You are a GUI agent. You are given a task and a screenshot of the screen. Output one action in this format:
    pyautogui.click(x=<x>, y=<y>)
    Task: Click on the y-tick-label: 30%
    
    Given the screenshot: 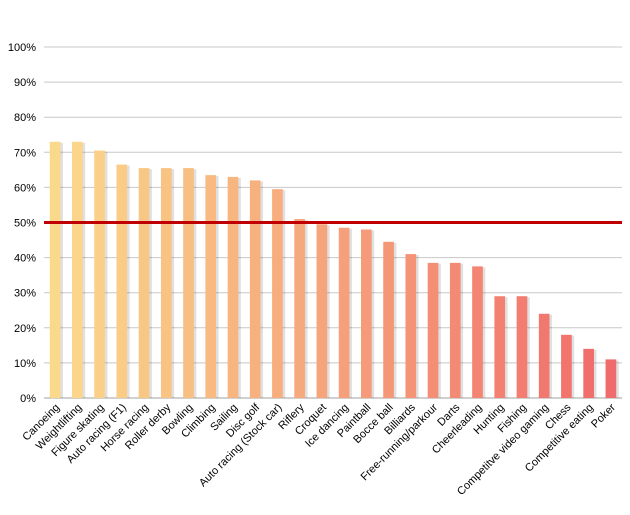 What is the action you would take?
    pyautogui.click(x=25, y=294)
    